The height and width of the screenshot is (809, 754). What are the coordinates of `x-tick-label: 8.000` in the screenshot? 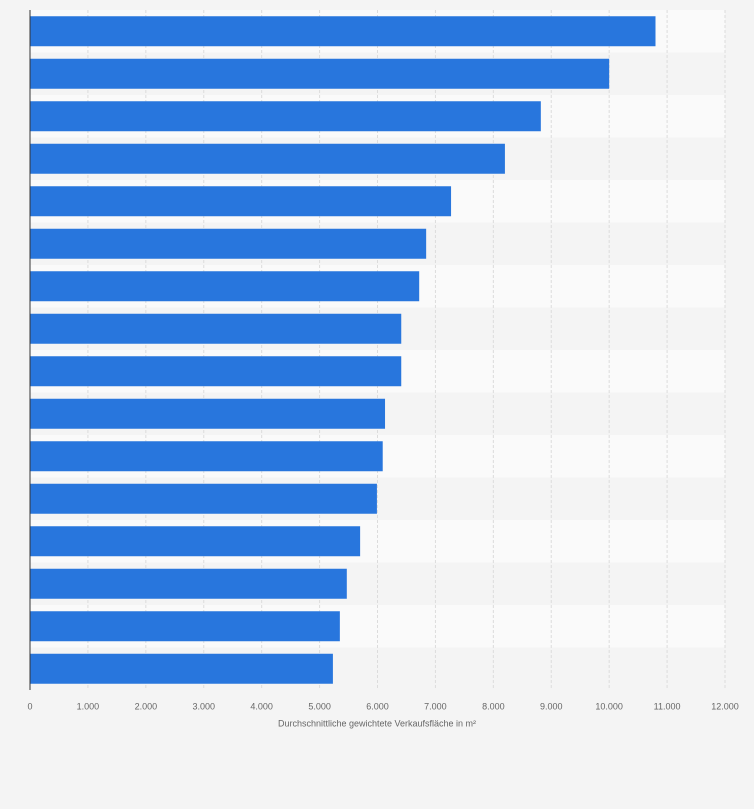 It's located at (493, 706).